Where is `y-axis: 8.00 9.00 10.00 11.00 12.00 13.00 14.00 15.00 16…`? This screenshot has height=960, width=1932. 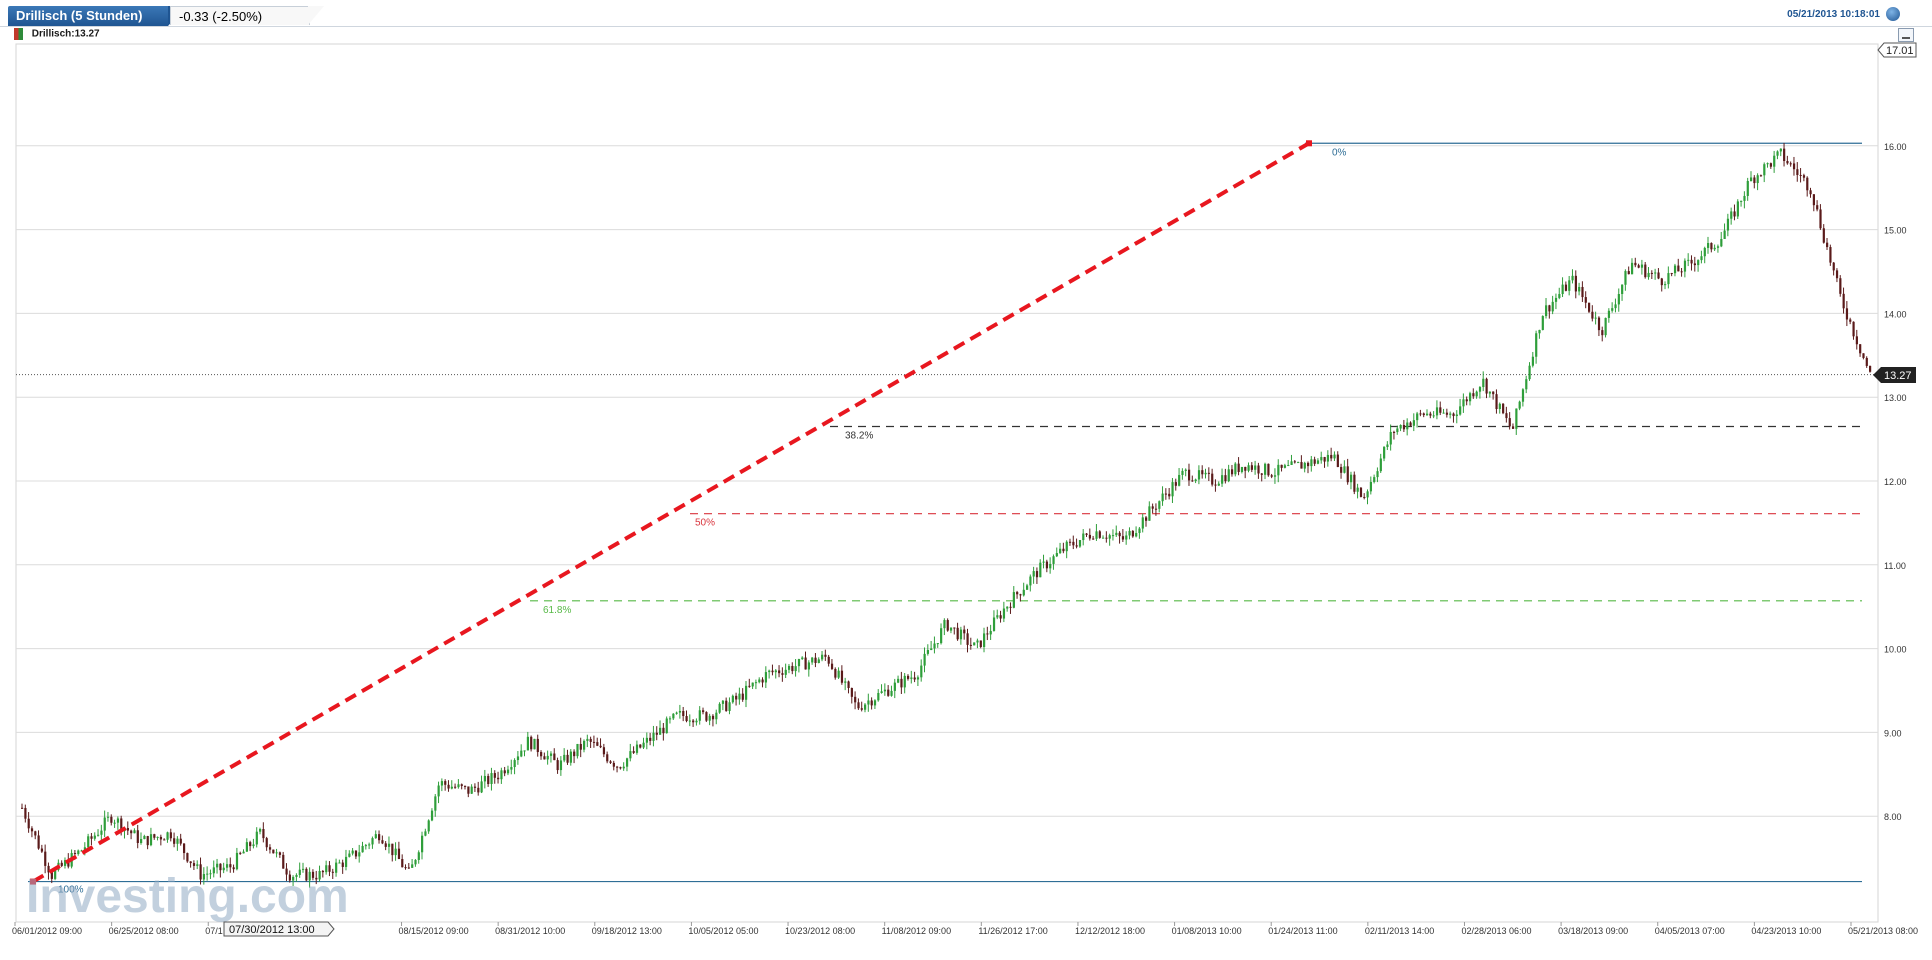 y-axis: 8.00 9.00 10.00 11.00 12.00 13.00 14.00 15.00 16… is located at coordinates (1895, 482).